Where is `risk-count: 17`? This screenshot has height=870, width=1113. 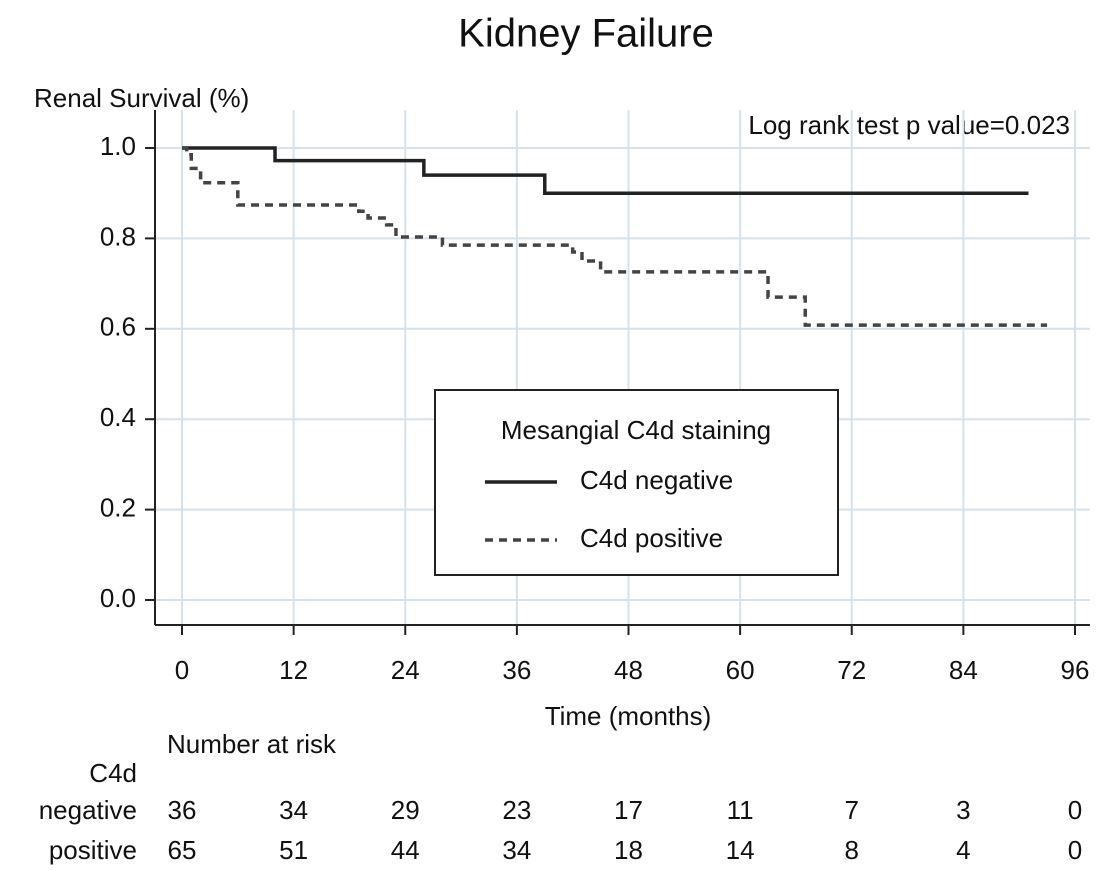 risk-count: 17 is located at coordinates (628, 810).